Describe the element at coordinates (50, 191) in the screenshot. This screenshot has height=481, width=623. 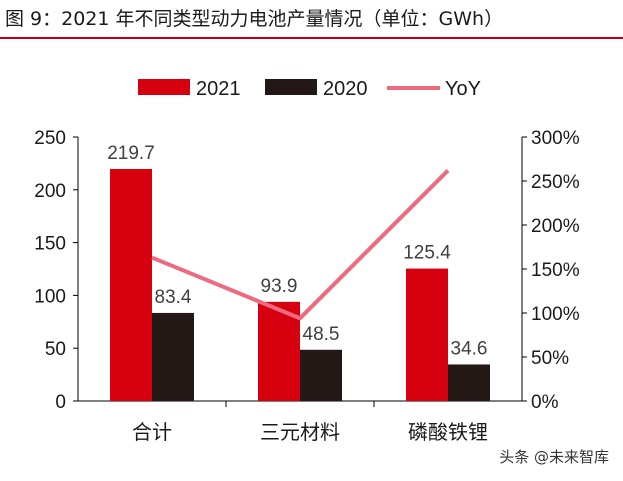
I see `y-left-tick-label: 200` at that location.